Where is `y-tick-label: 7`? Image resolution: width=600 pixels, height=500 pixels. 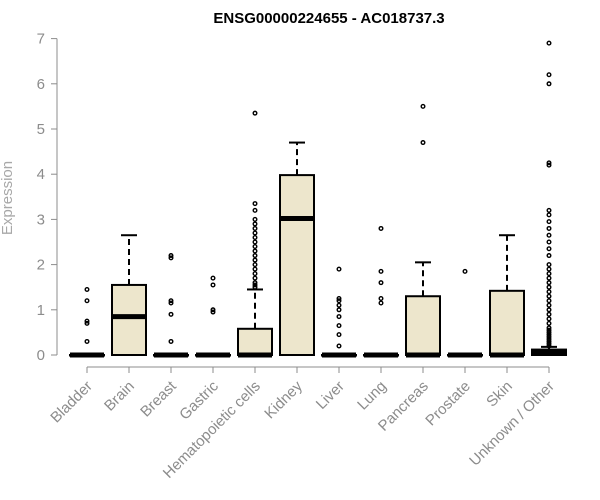 y-tick-label: 7 is located at coordinates (41, 39).